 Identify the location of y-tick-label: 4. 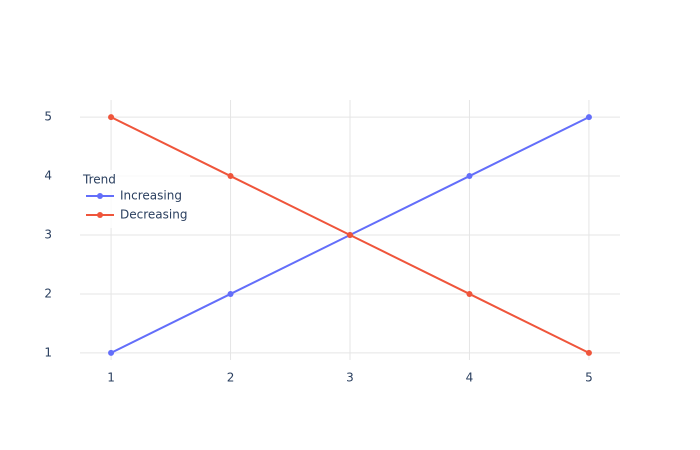
(48, 176).